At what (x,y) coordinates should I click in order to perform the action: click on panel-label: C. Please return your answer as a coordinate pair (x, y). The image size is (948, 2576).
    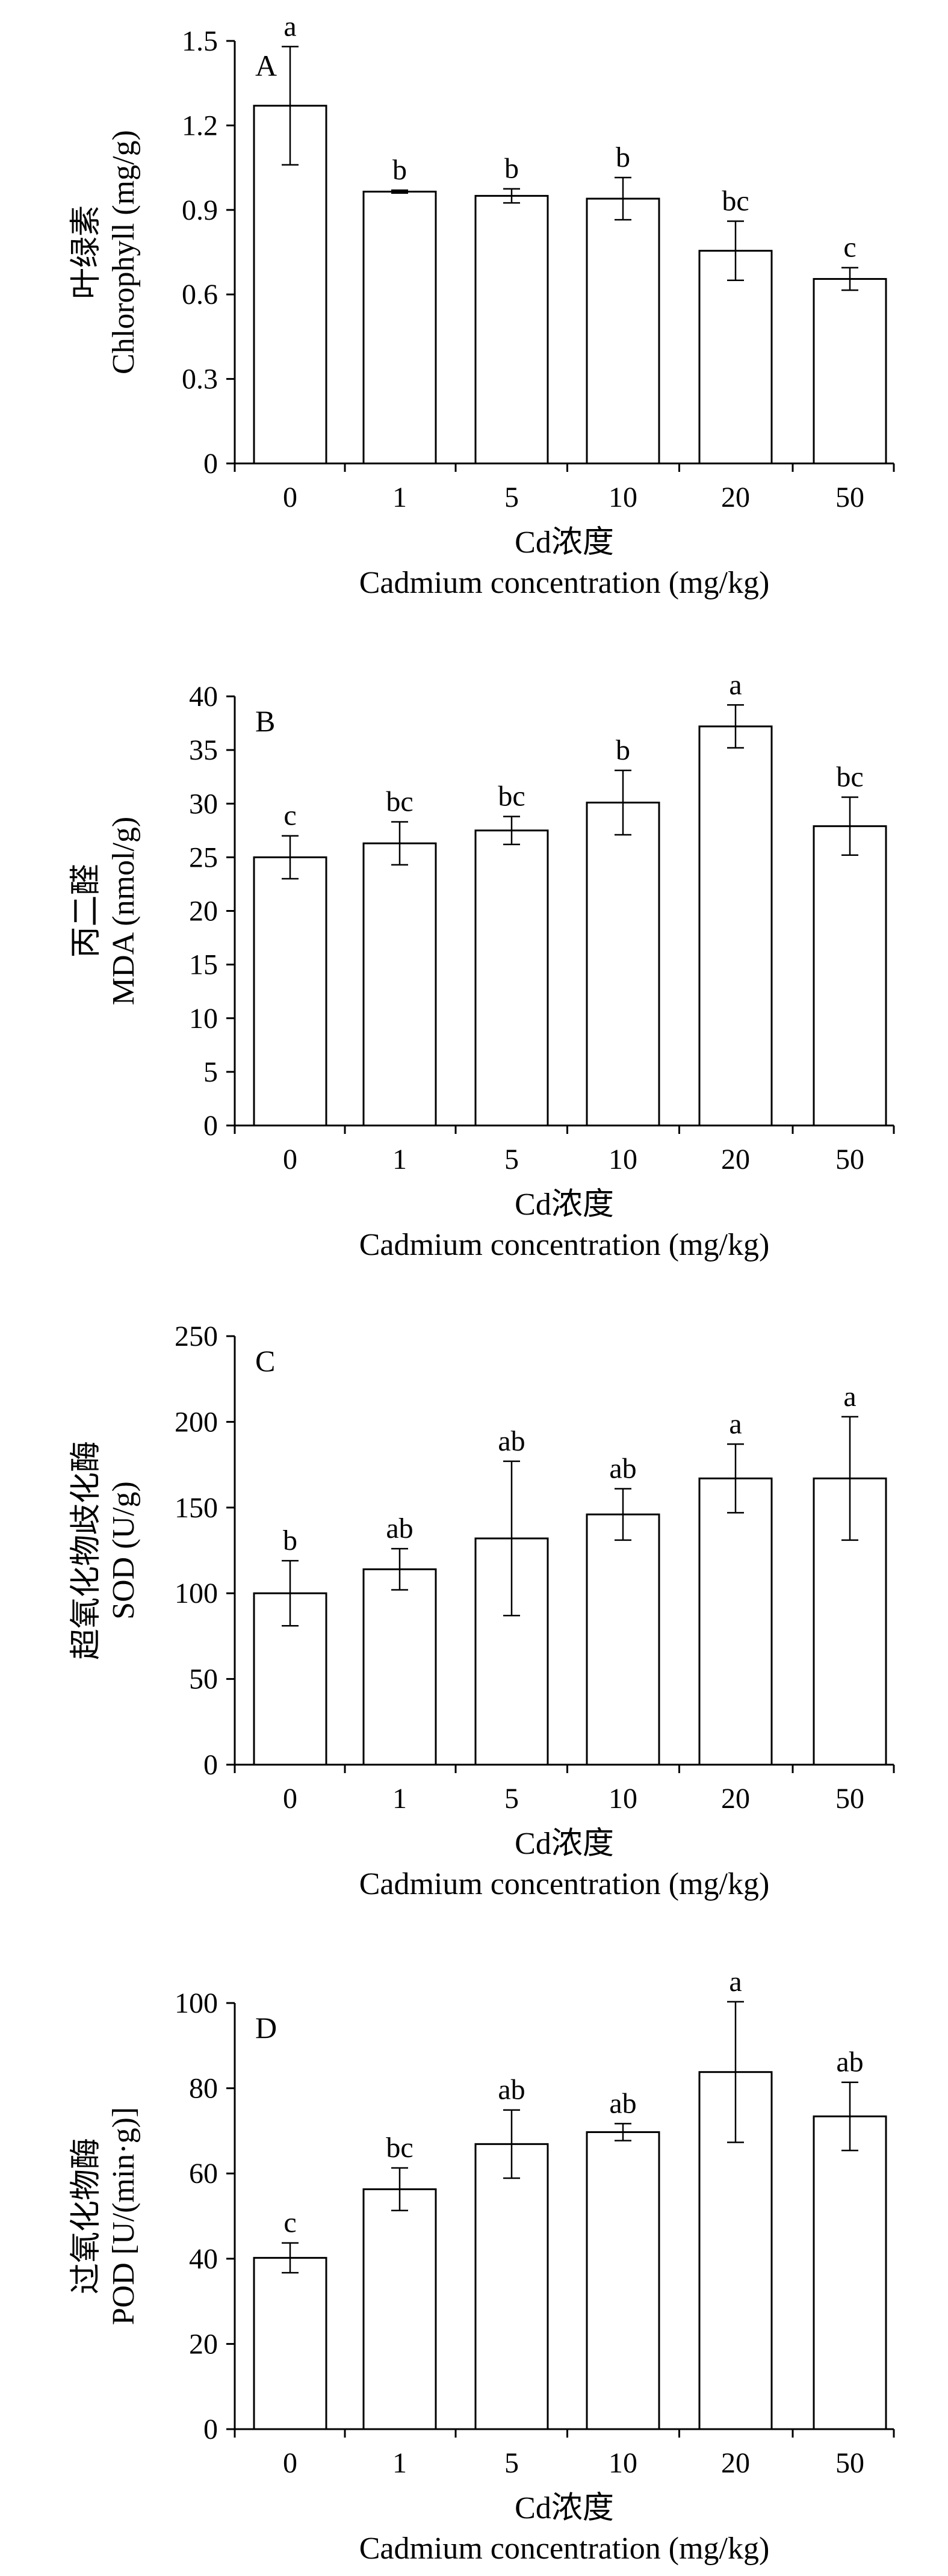
    Looking at the image, I should click on (265, 1361).